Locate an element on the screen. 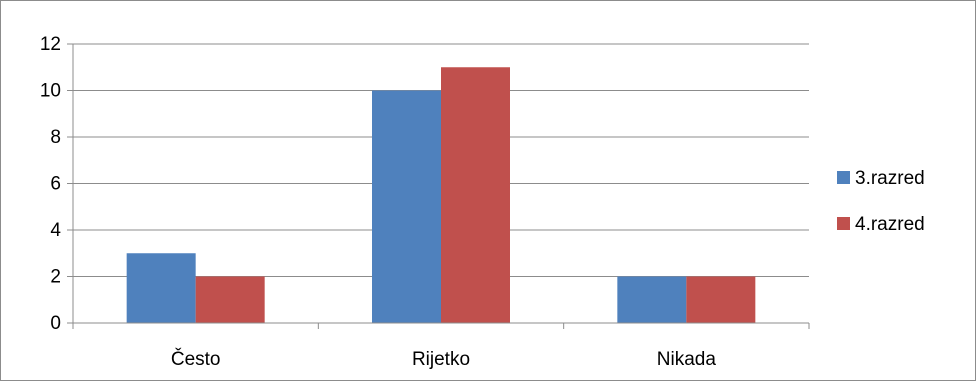  x-category-label: Nikada is located at coordinates (687, 359).